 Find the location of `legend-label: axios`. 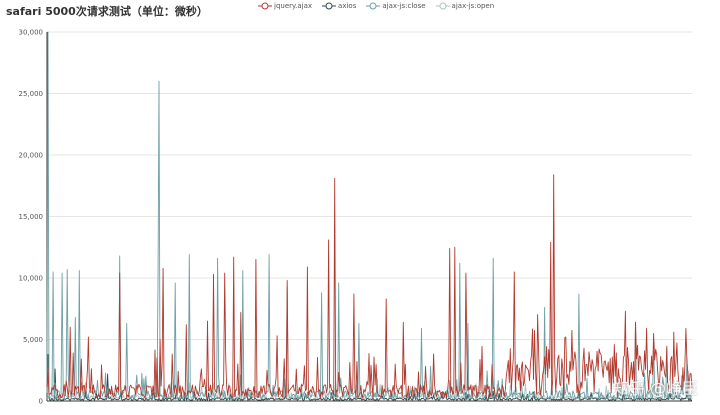

legend-label: axios is located at coordinates (347, 6).